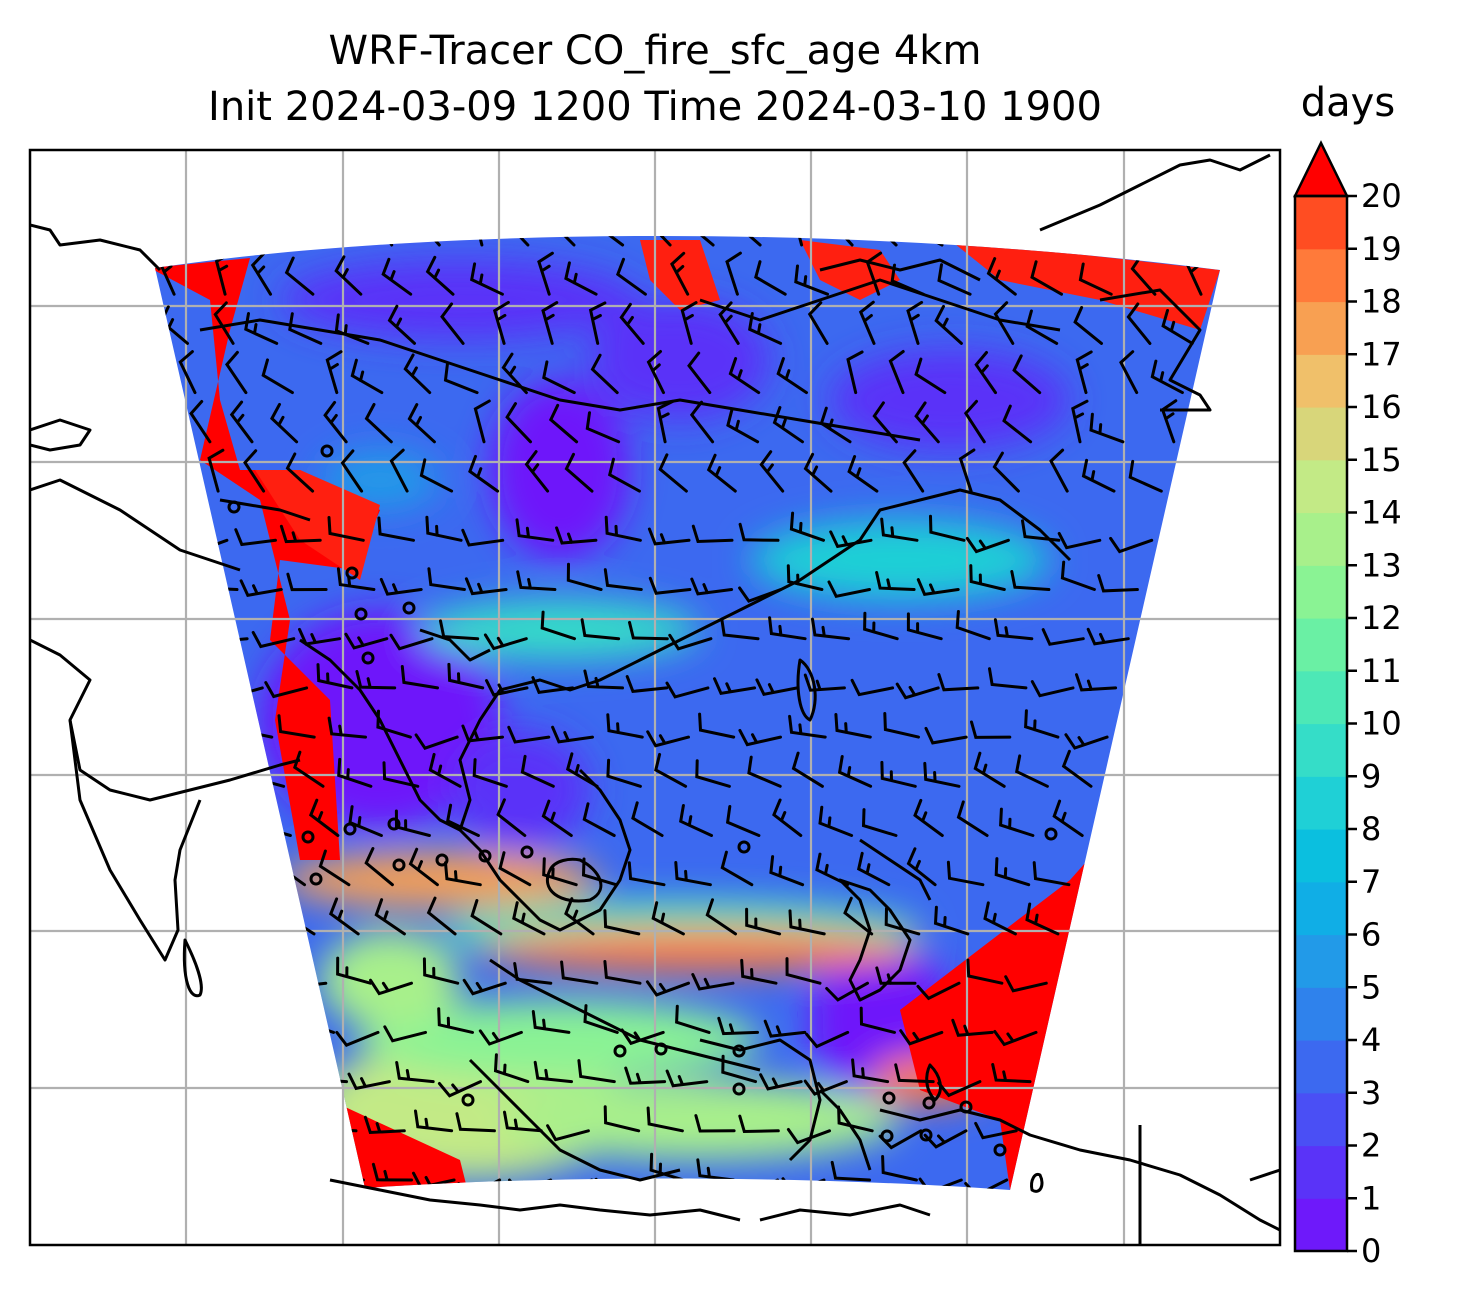  Describe the element at coordinates (1371, 882) in the screenshot. I see `colorbar-tick-label: 7` at that location.